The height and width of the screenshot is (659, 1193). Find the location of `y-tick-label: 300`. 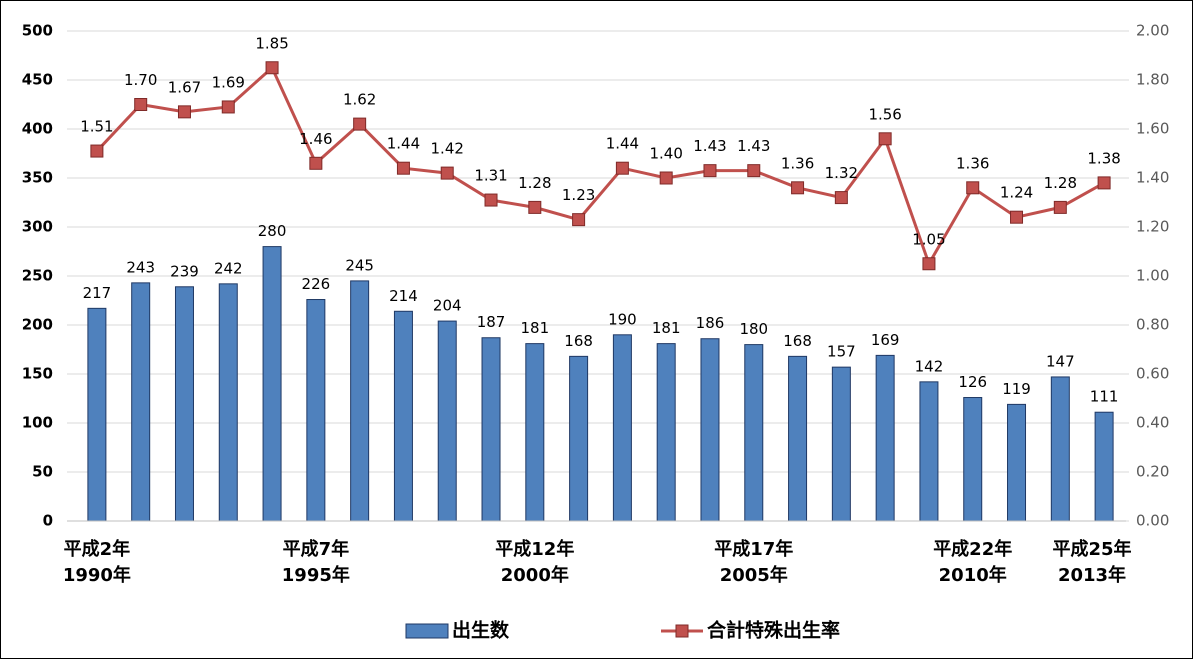

y-tick-label: 300 is located at coordinates (37, 227).